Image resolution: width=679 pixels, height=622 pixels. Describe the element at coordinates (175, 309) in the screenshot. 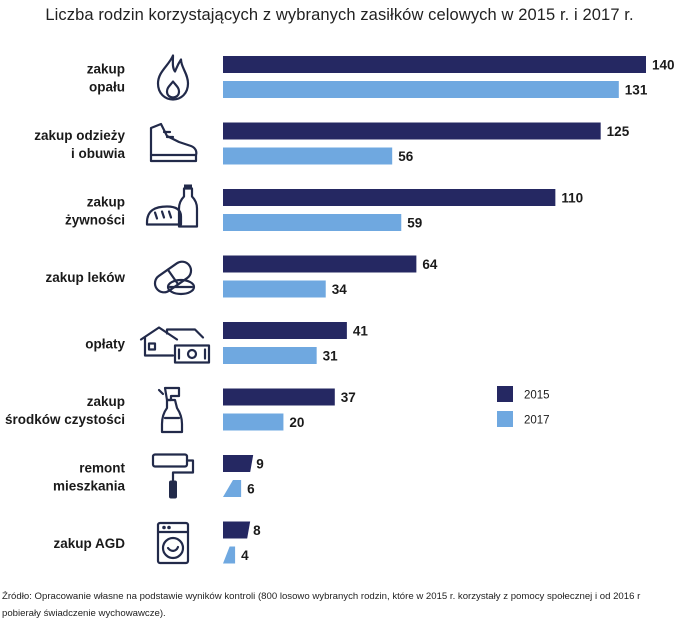

I see `category-icons` at that location.